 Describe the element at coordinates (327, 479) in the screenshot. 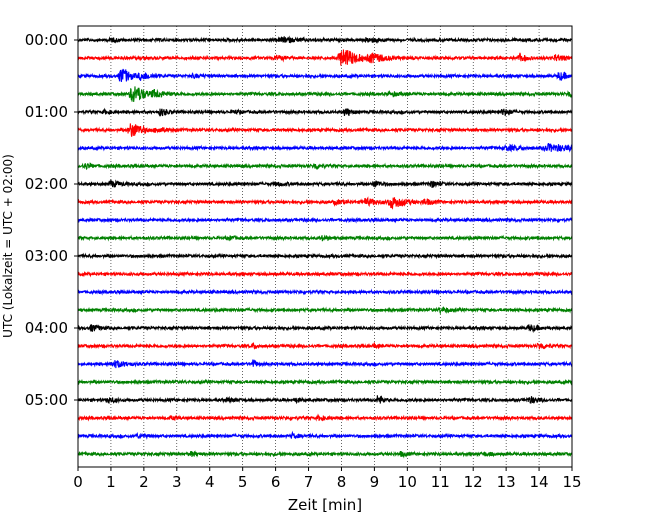

I see `x-axis-ticks: 0 1 2 3 4 5 6 7 8 9 10 11 12 13 14 15` at that location.